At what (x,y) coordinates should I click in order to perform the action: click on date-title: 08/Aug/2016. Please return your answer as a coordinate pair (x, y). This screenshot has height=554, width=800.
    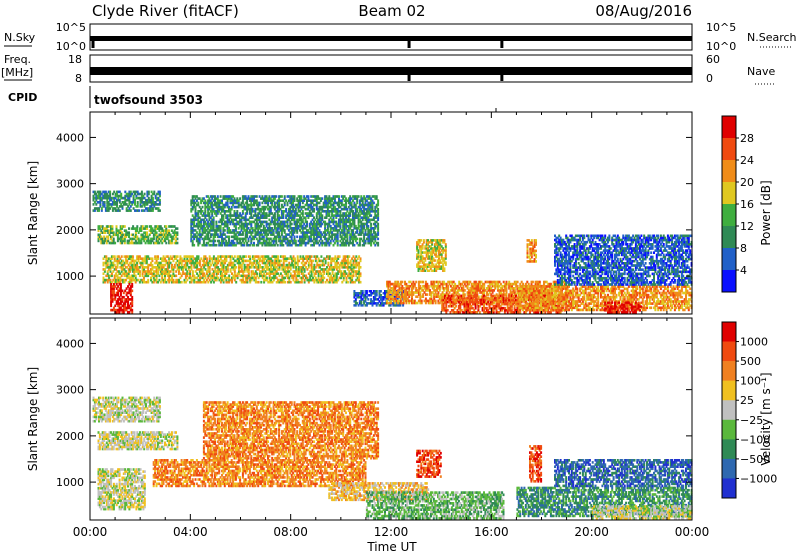
    Looking at the image, I should click on (643, 11).